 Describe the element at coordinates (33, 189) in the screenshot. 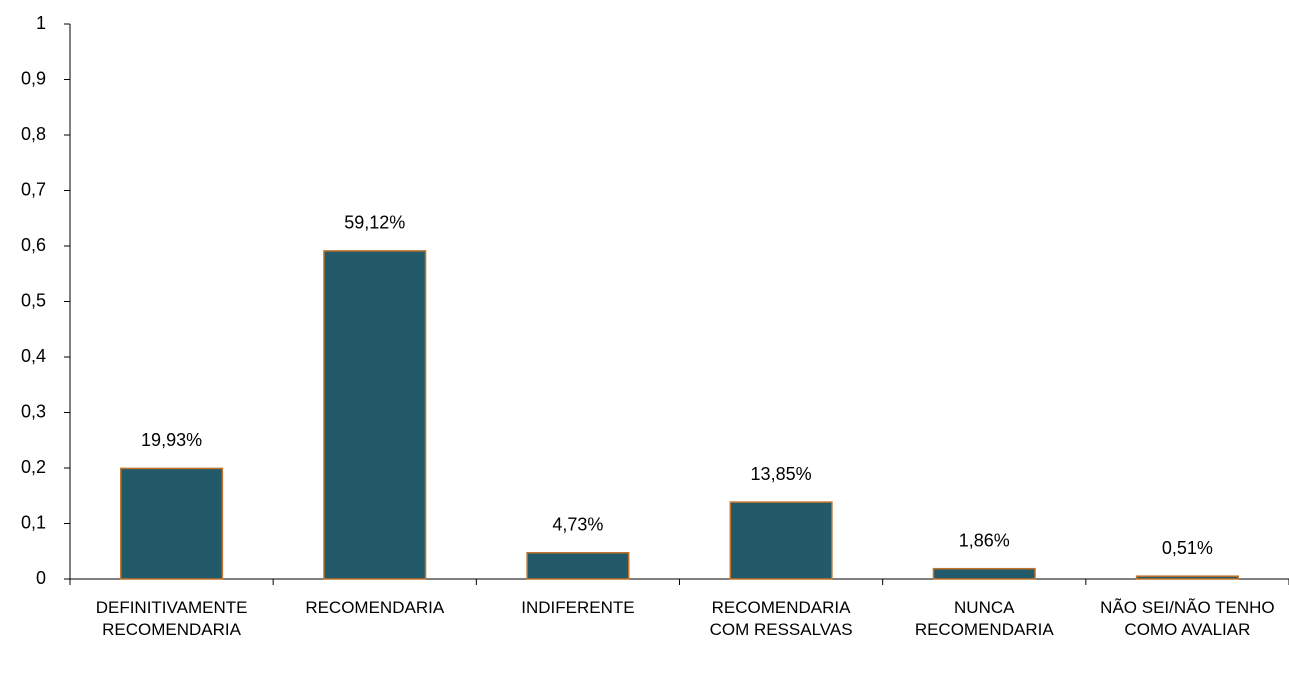

I see `y-tick-label: 0,7` at that location.